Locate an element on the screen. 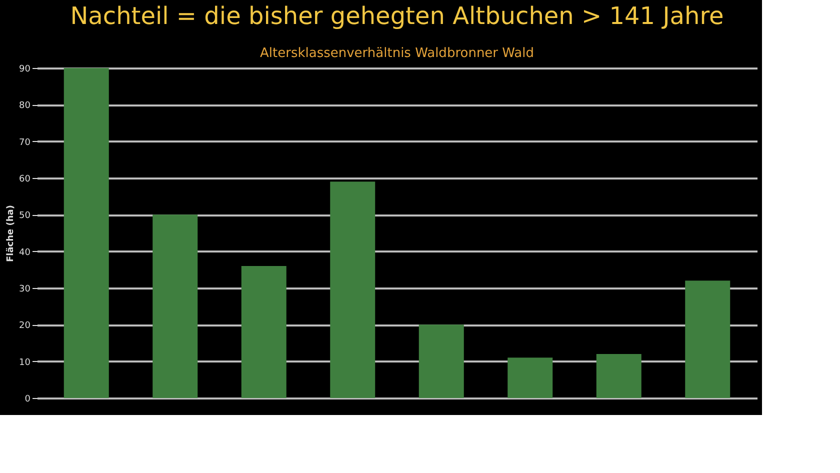  y-tick-label: 70 is located at coordinates (25, 143).